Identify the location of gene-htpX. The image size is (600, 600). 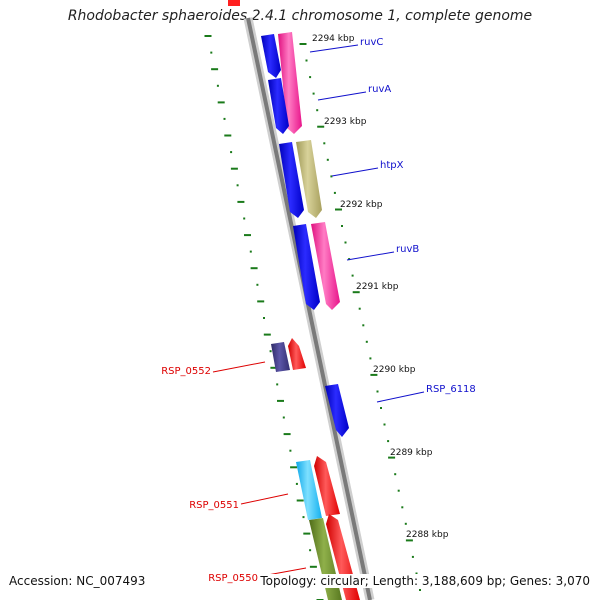
(309, 179).